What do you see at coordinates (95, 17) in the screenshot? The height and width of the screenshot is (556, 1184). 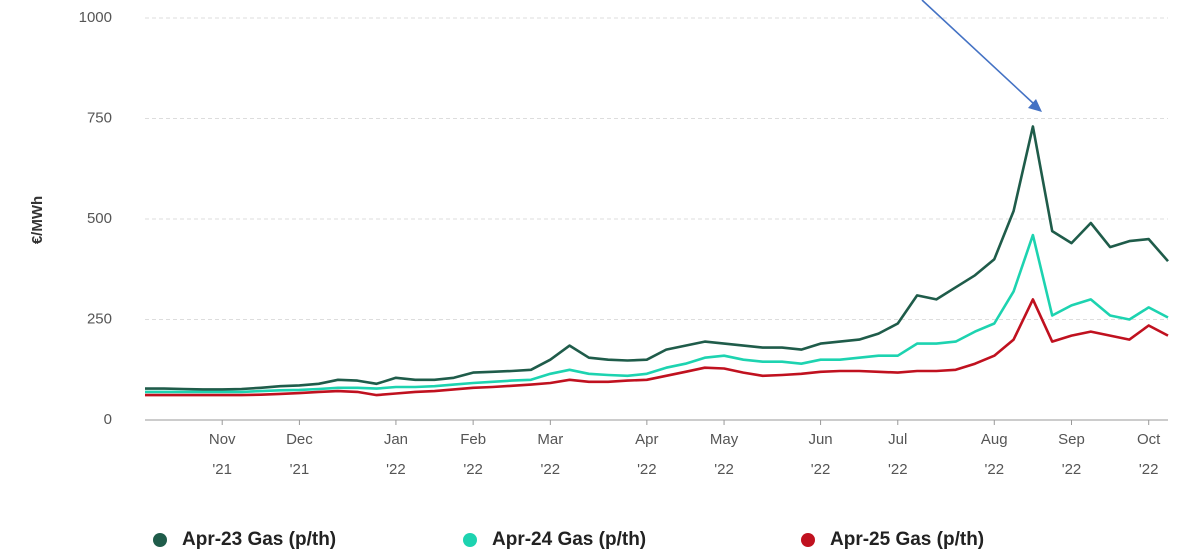 I see `y-tick-label: 1000` at bounding box center [95, 17].